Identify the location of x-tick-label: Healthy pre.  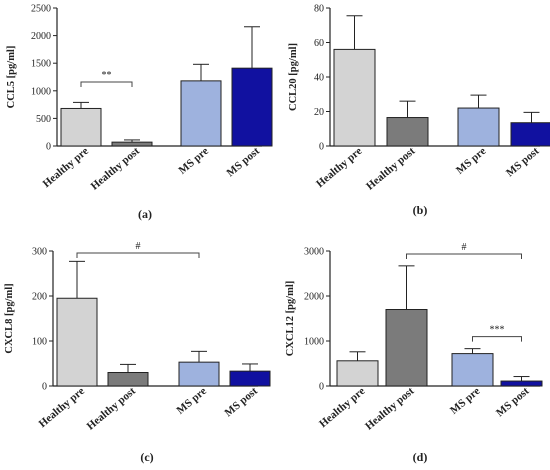
(342, 407).